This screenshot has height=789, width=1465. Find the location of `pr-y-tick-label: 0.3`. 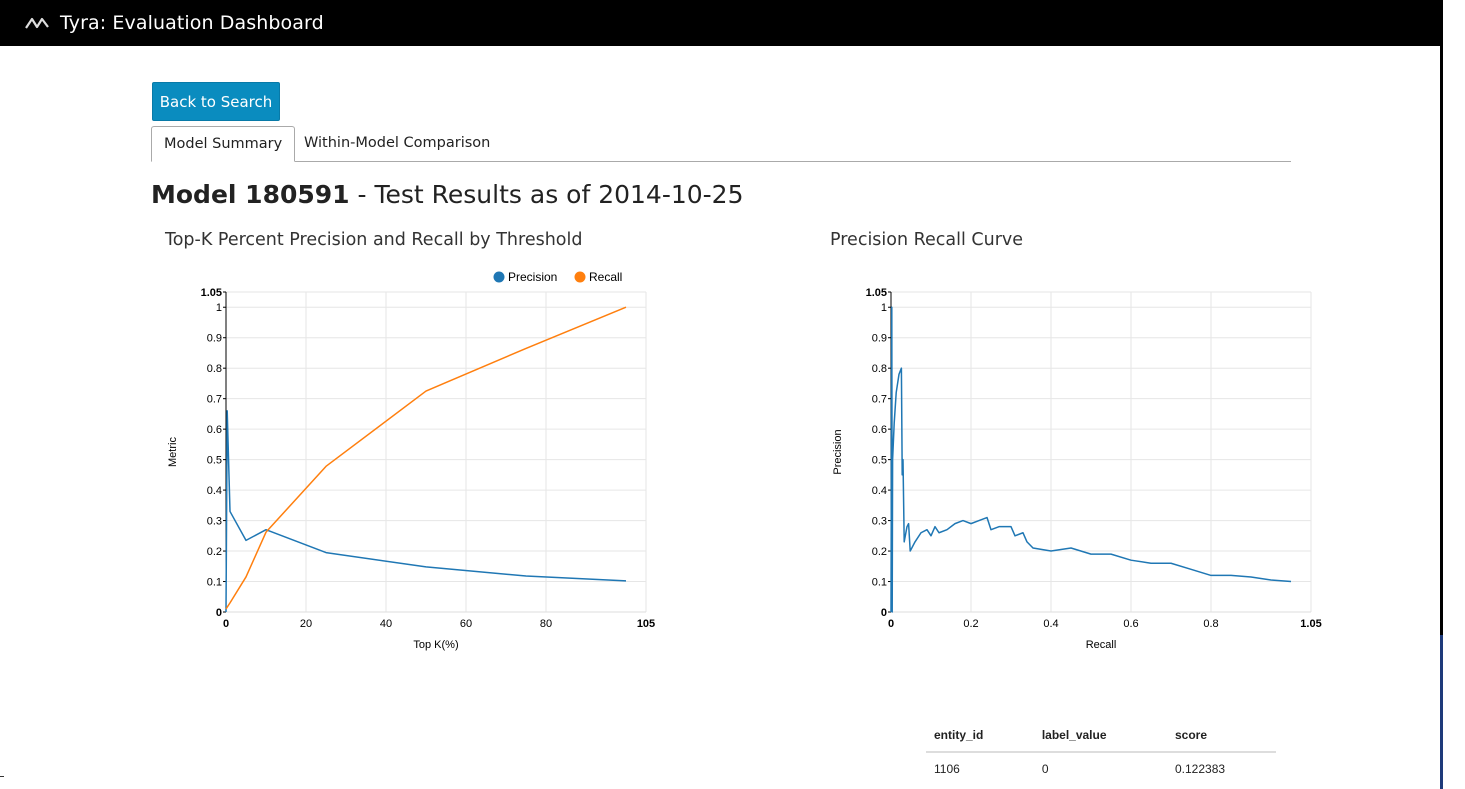

pr-y-tick-label: 0.3 is located at coordinates (879, 522).